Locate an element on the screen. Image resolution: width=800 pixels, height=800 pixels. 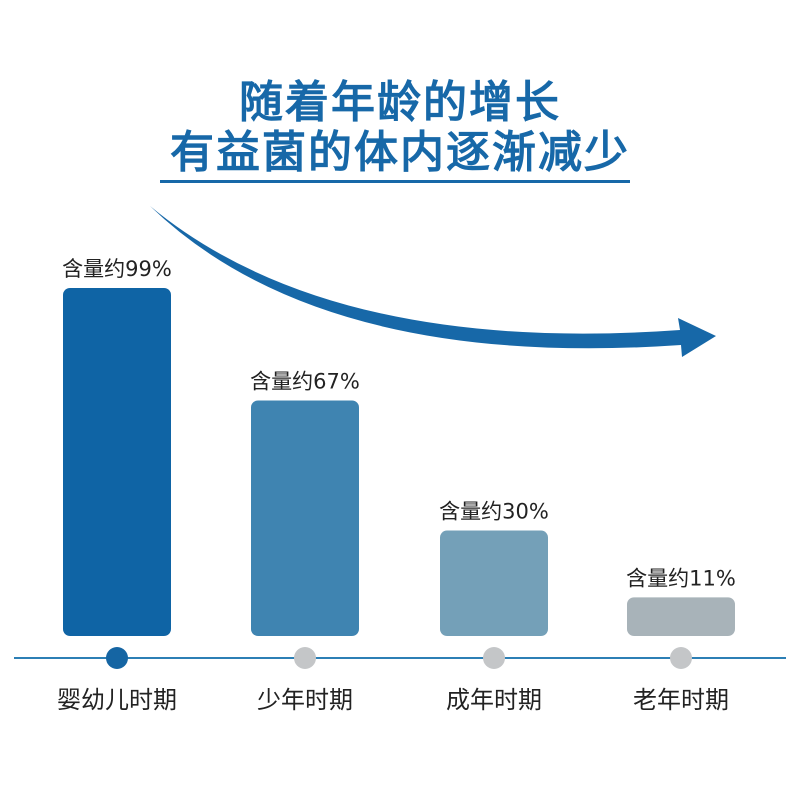
trend-arrow-group is located at coordinates (433, 281).